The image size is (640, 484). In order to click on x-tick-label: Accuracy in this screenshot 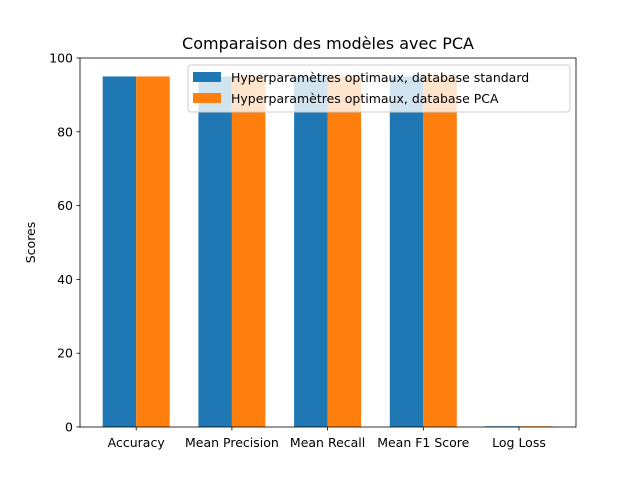, I will do `click(137, 442)`.